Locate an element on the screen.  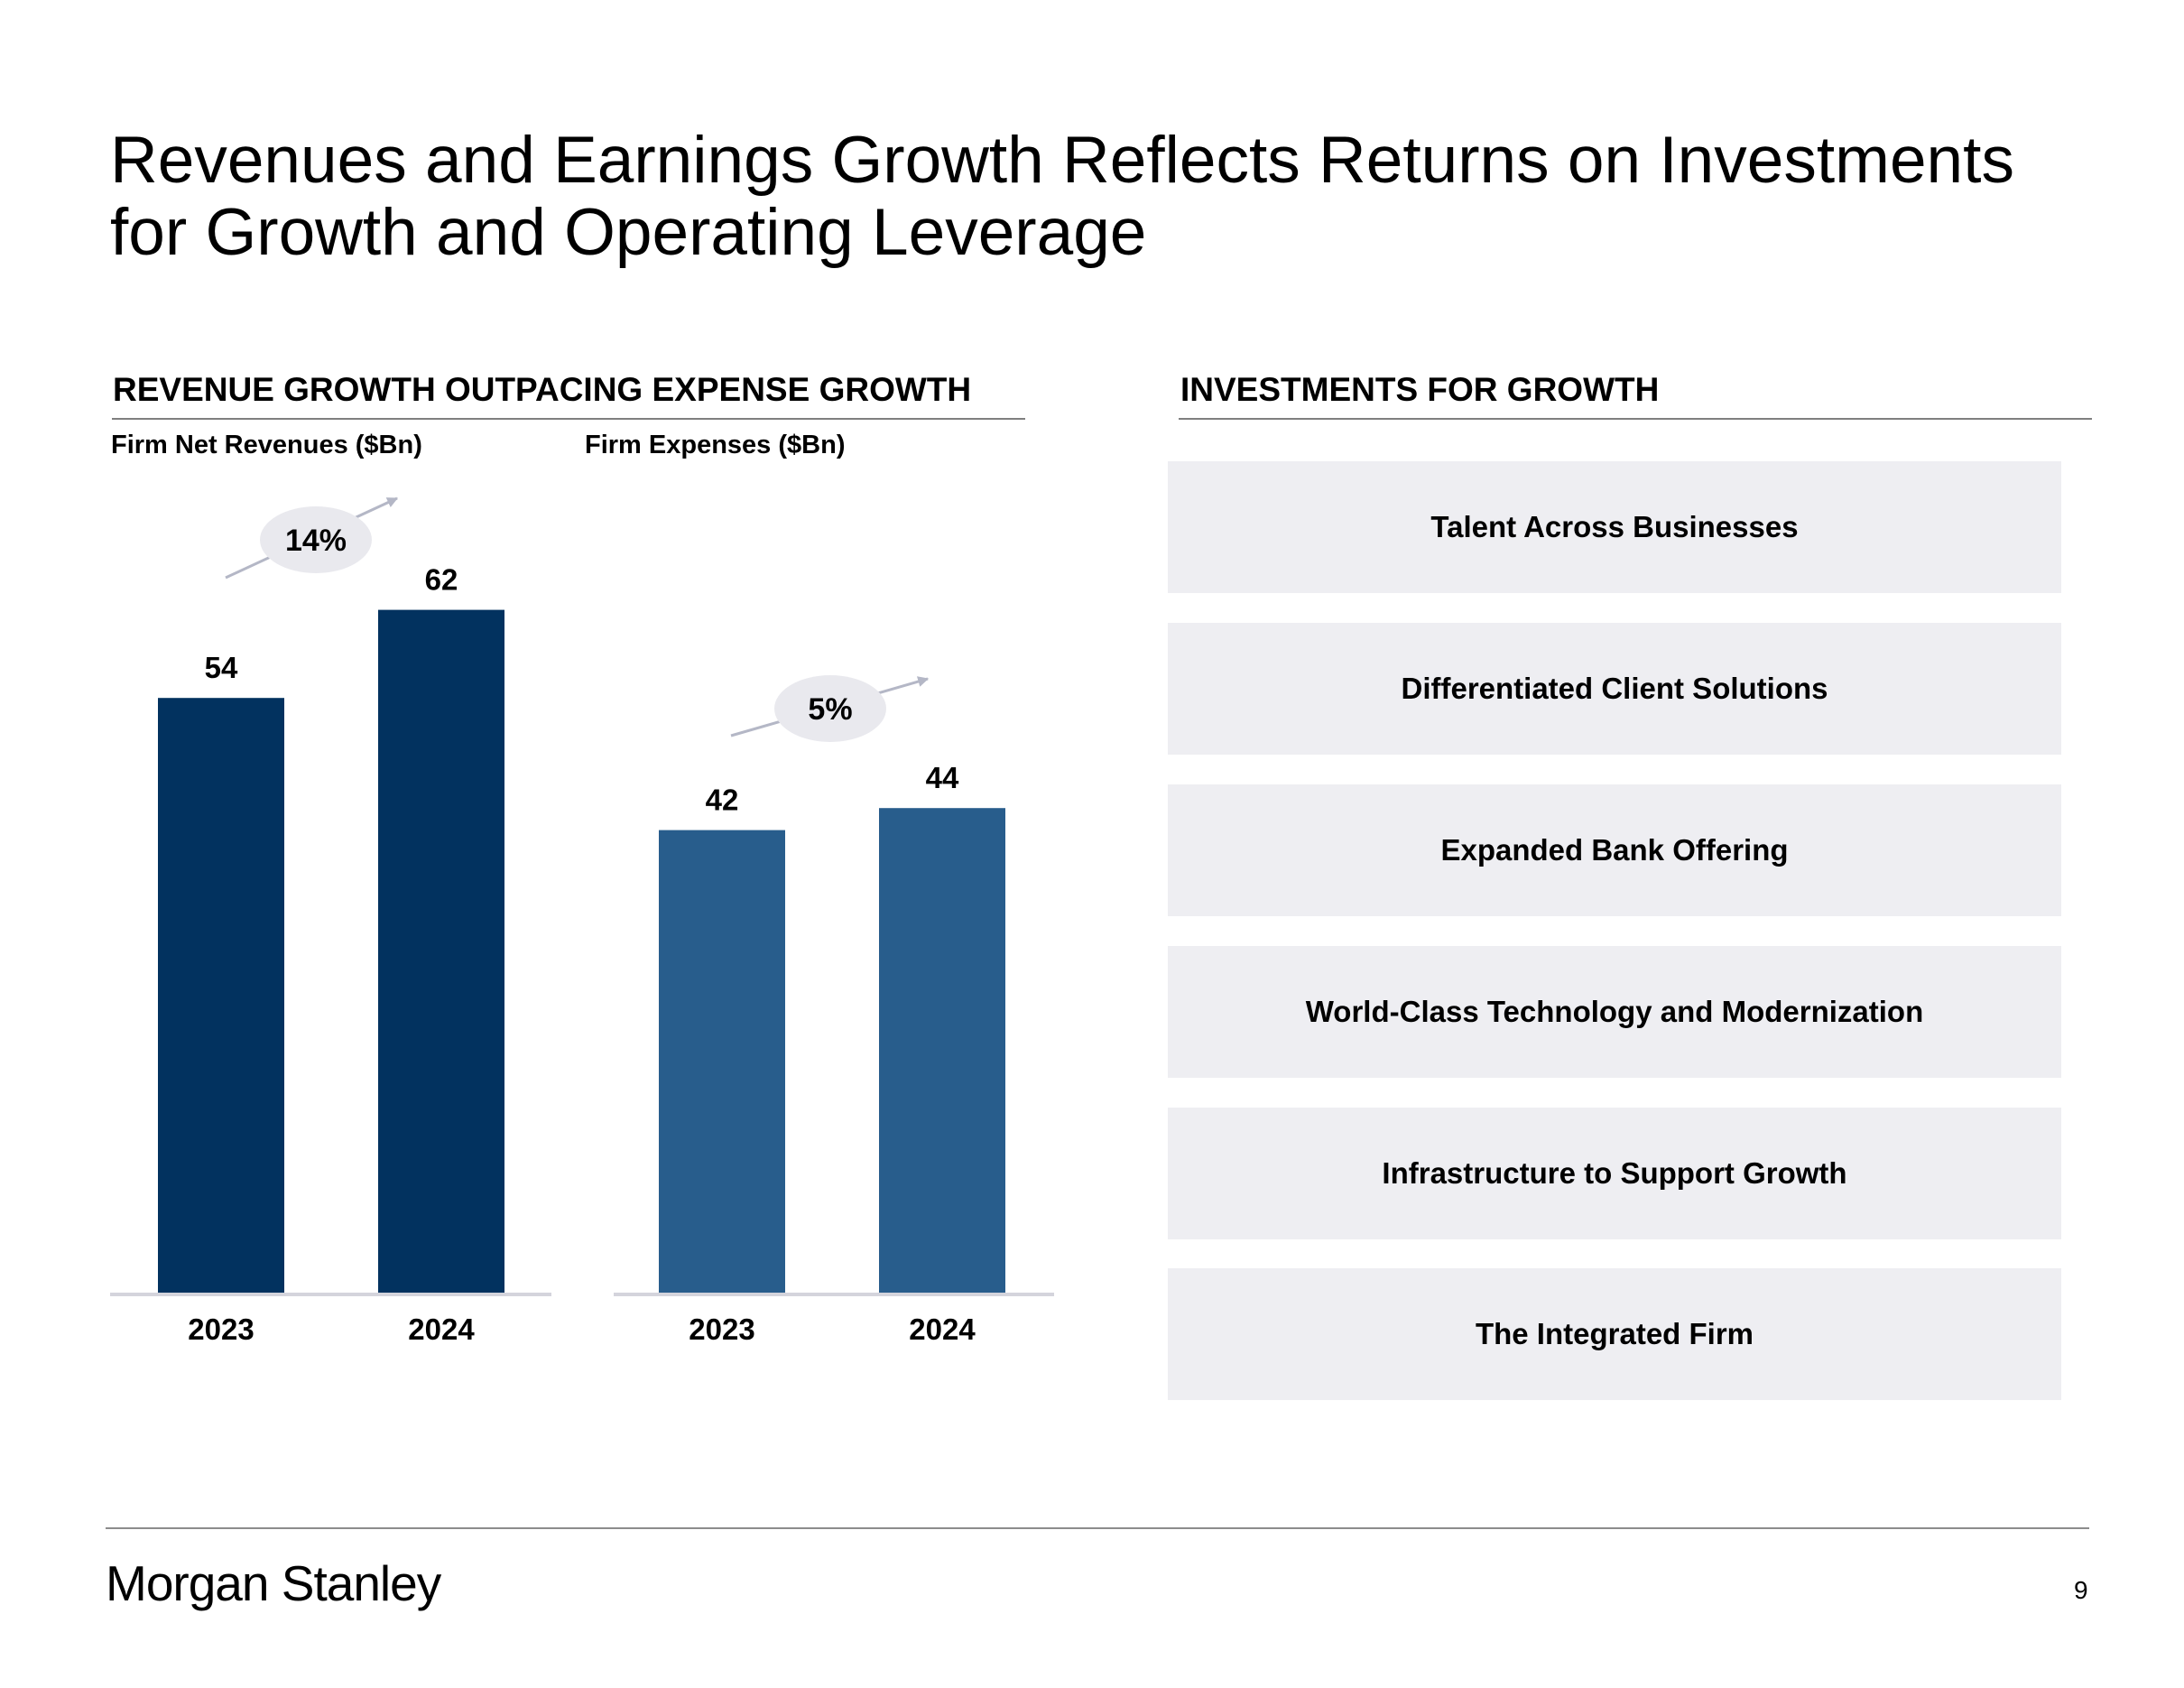
revenue-bar-2024 is located at coordinates (441, 951).